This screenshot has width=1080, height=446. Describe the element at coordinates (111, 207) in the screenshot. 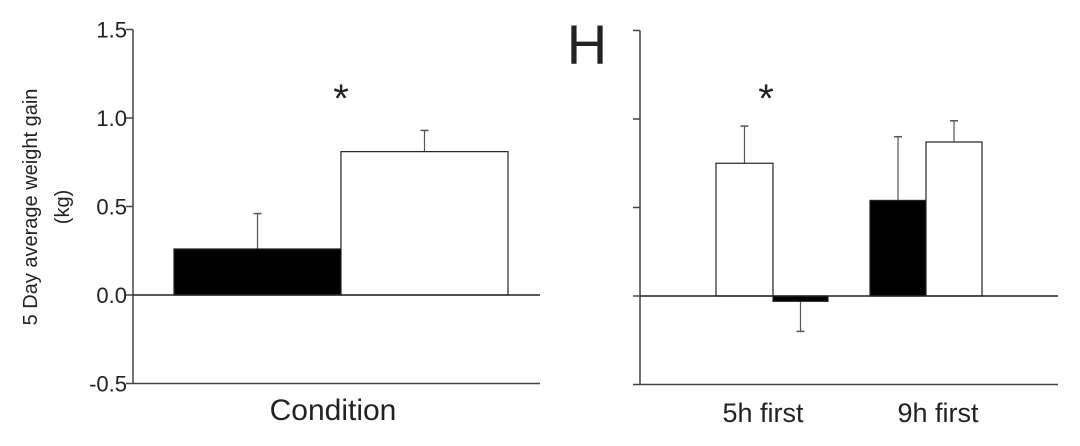

I see `y-tick-label: 0.5` at that location.